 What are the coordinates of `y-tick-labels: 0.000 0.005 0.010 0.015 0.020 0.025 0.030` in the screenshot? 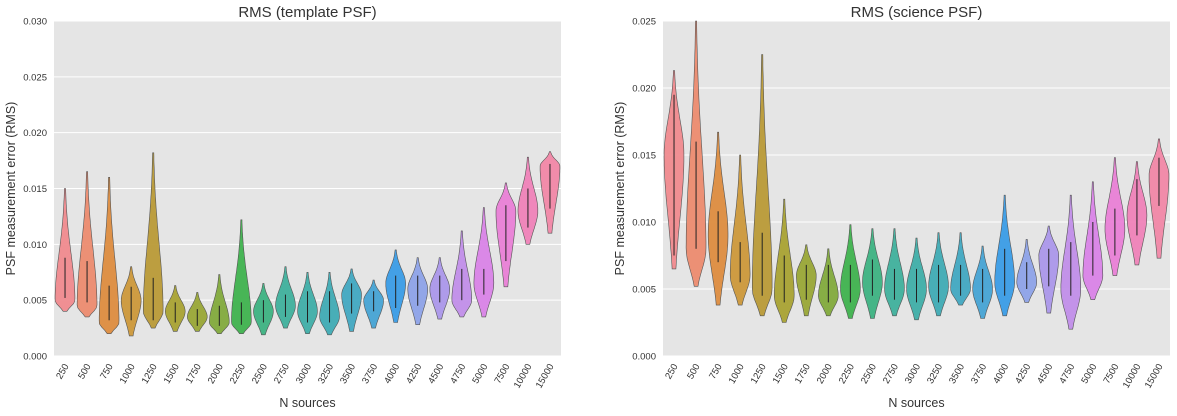 It's located at (35, 190).